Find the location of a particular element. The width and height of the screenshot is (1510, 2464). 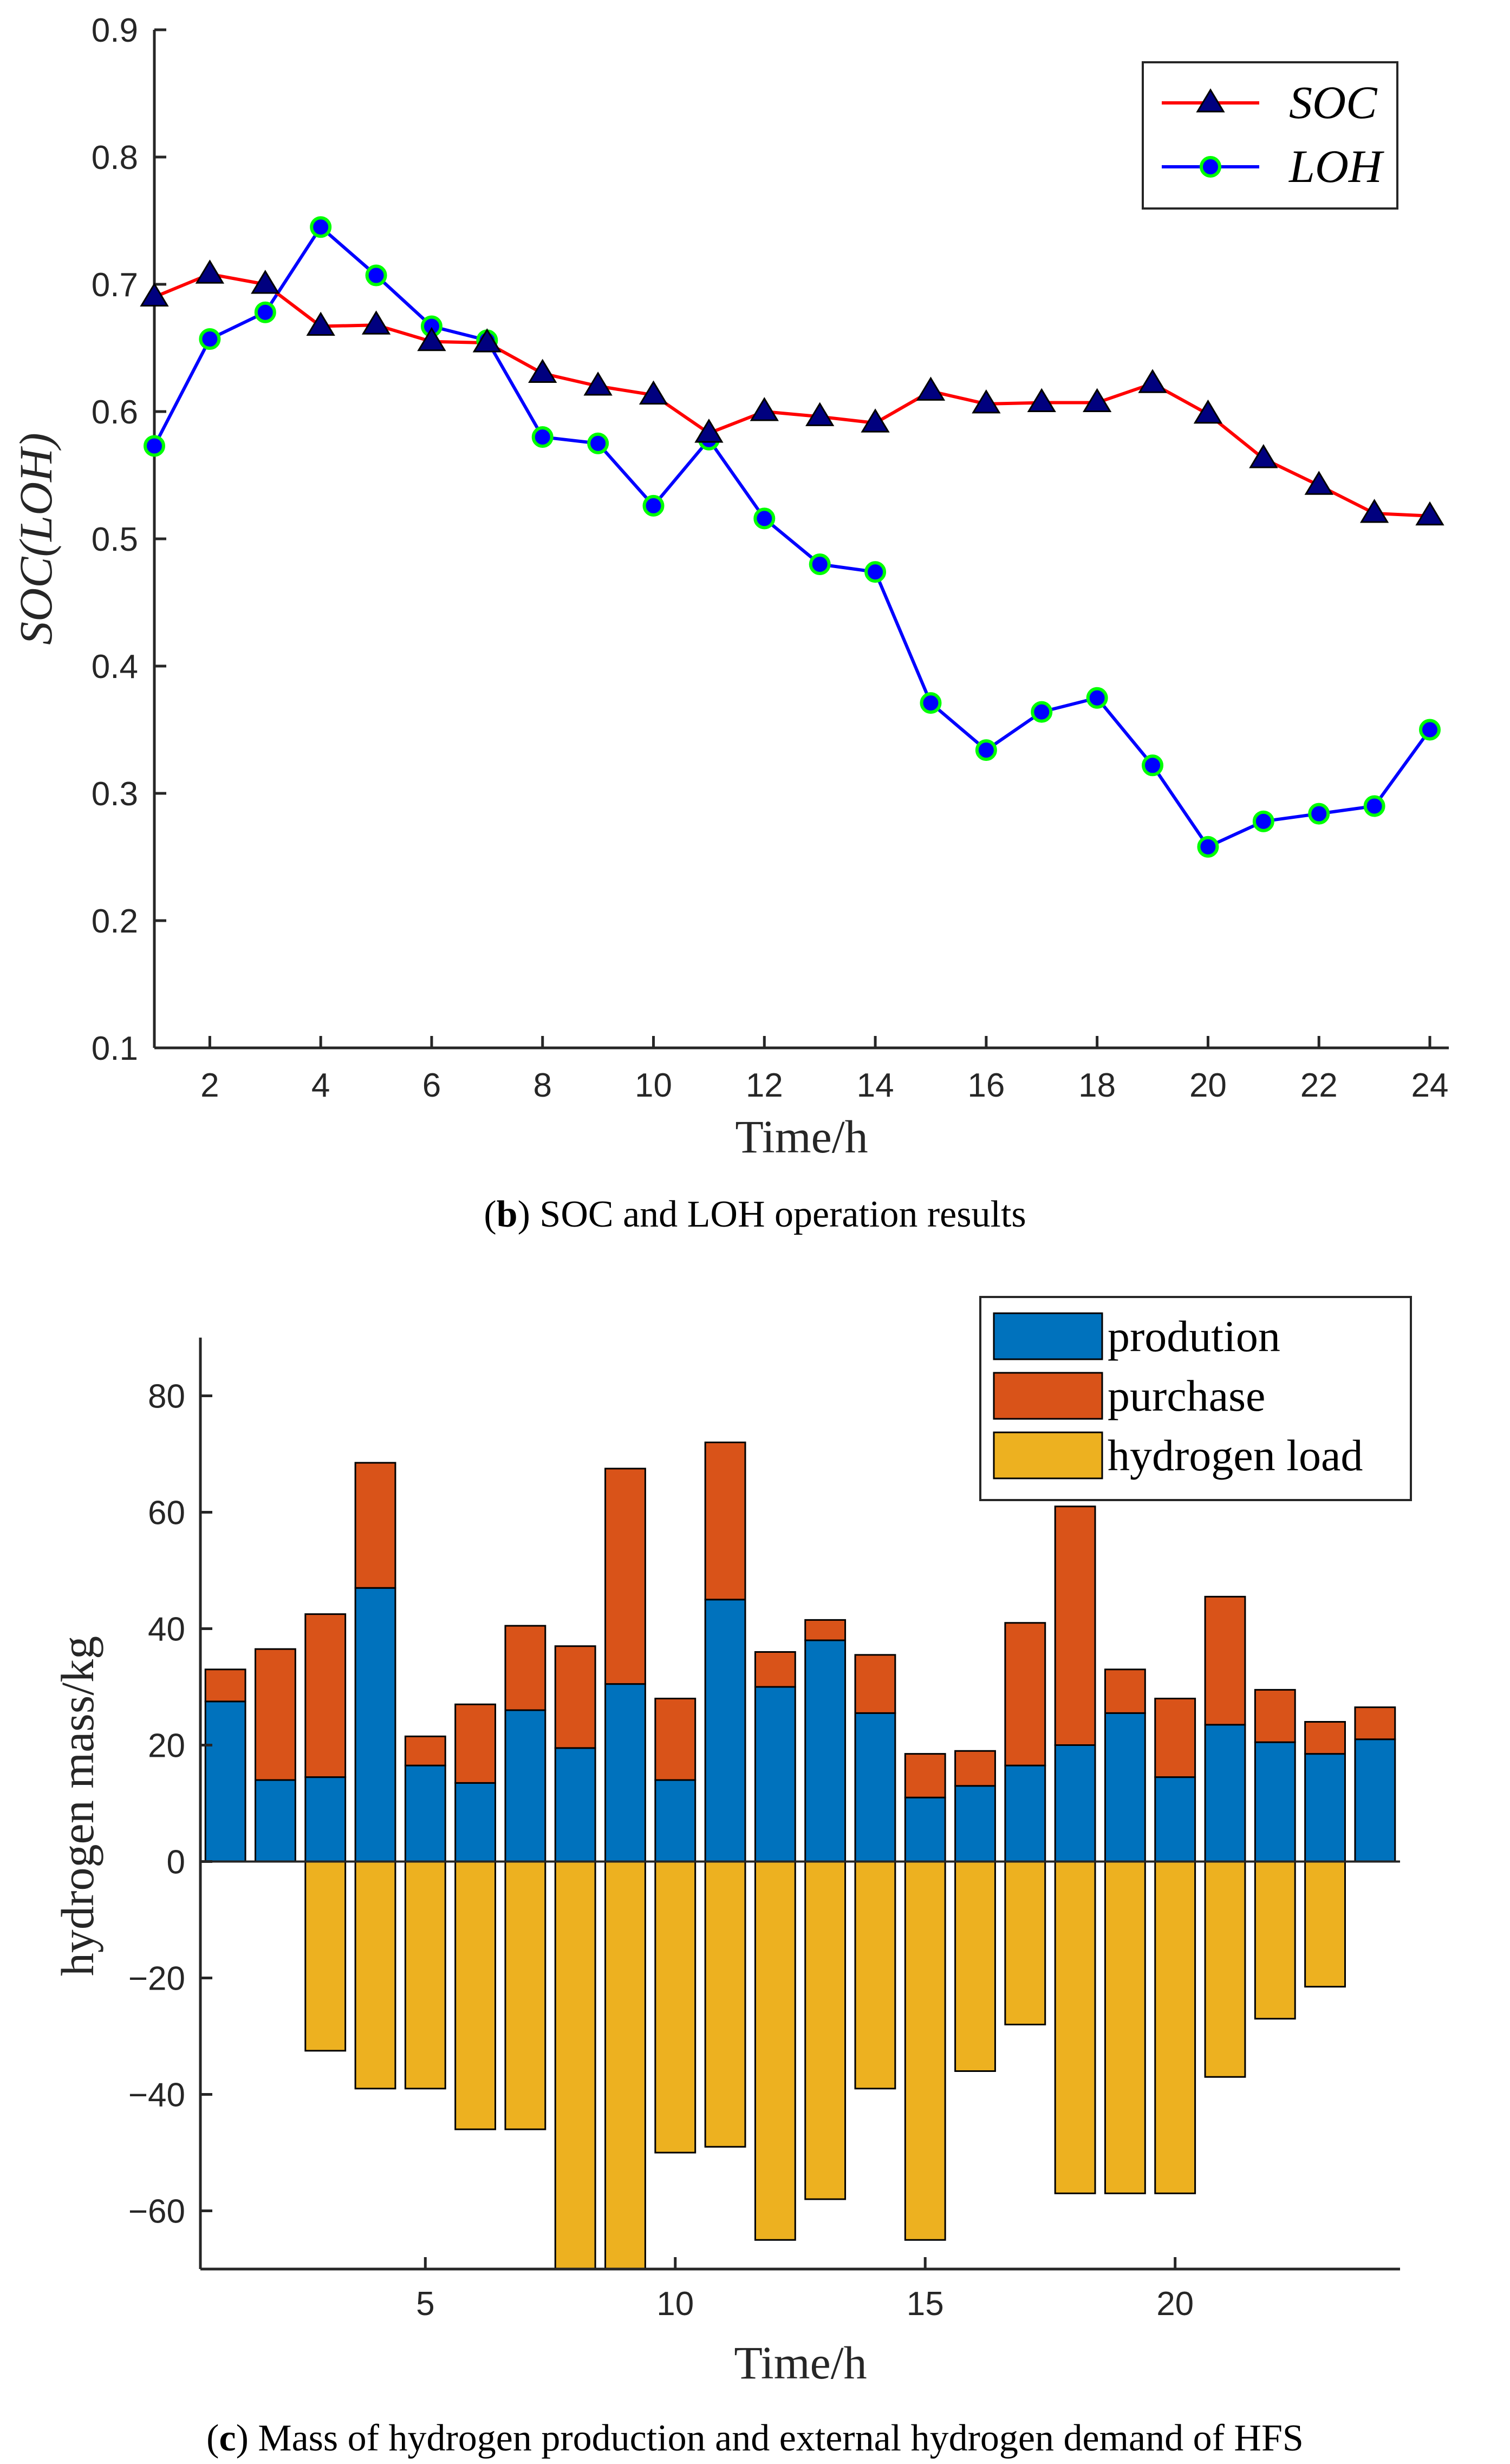

legend-soc-marker is located at coordinates (1210, 100).